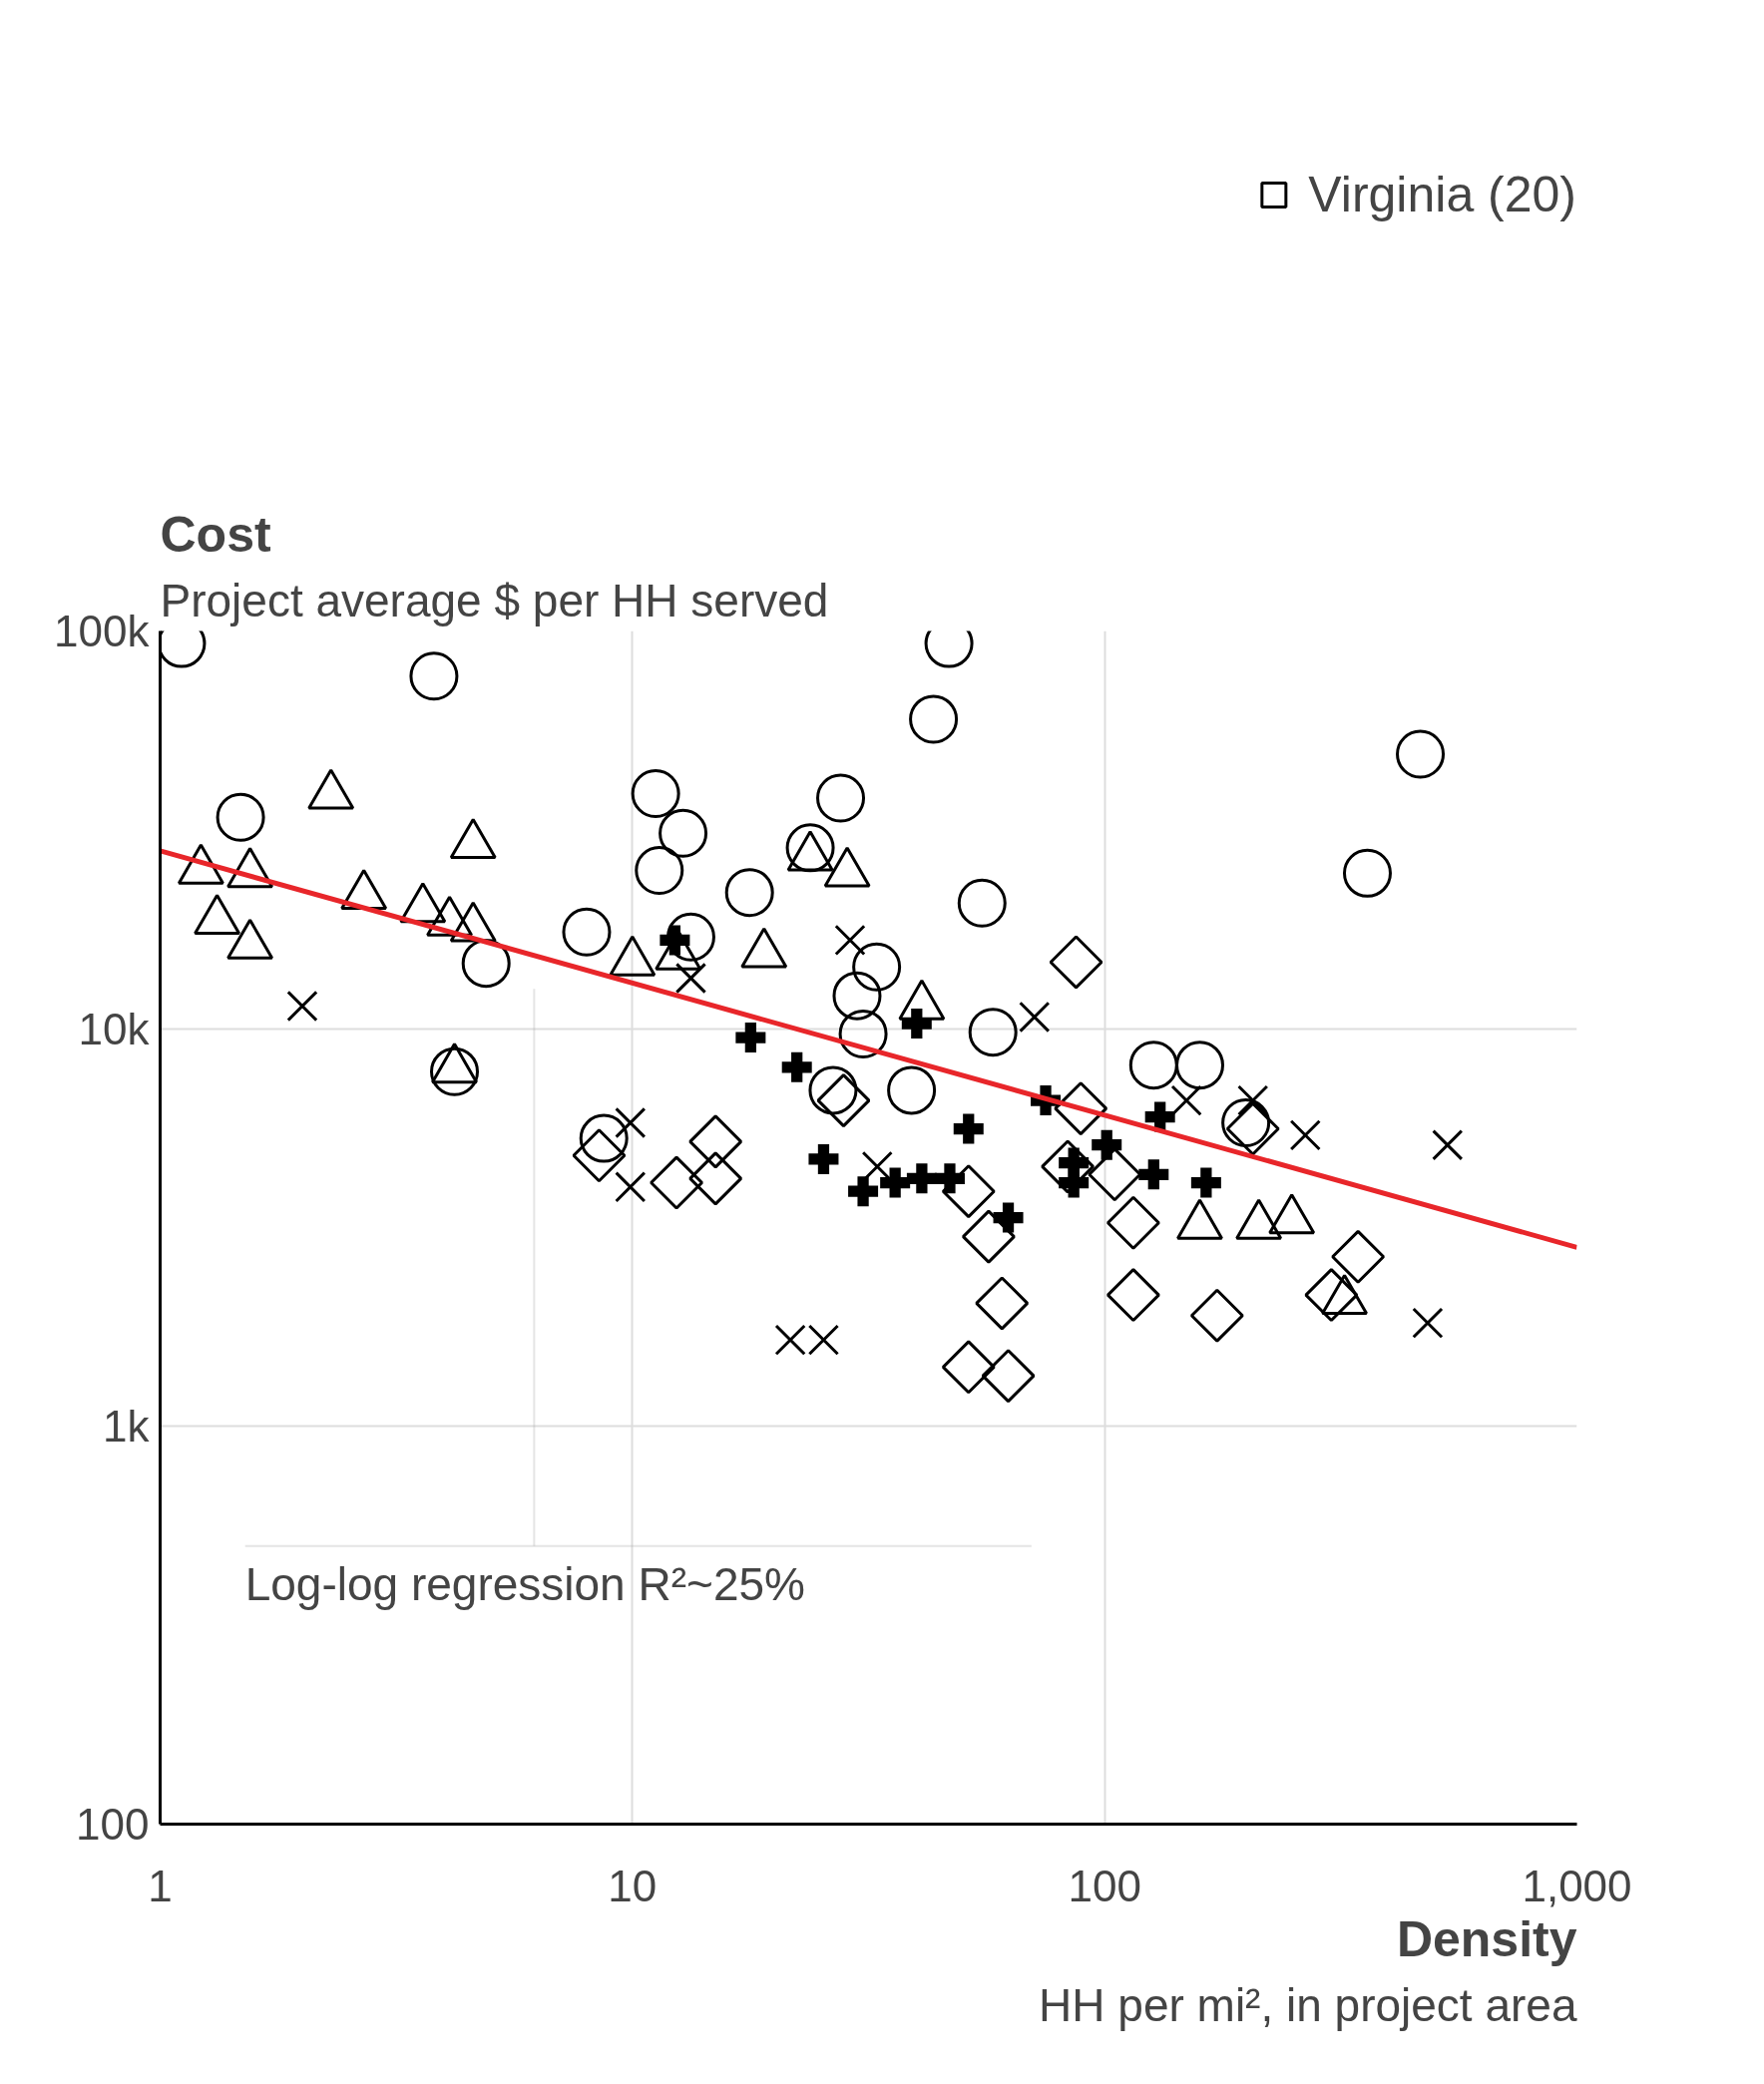  Describe the element at coordinates (127, 1427) in the screenshot. I see `y-tick-label: 1k` at that location.